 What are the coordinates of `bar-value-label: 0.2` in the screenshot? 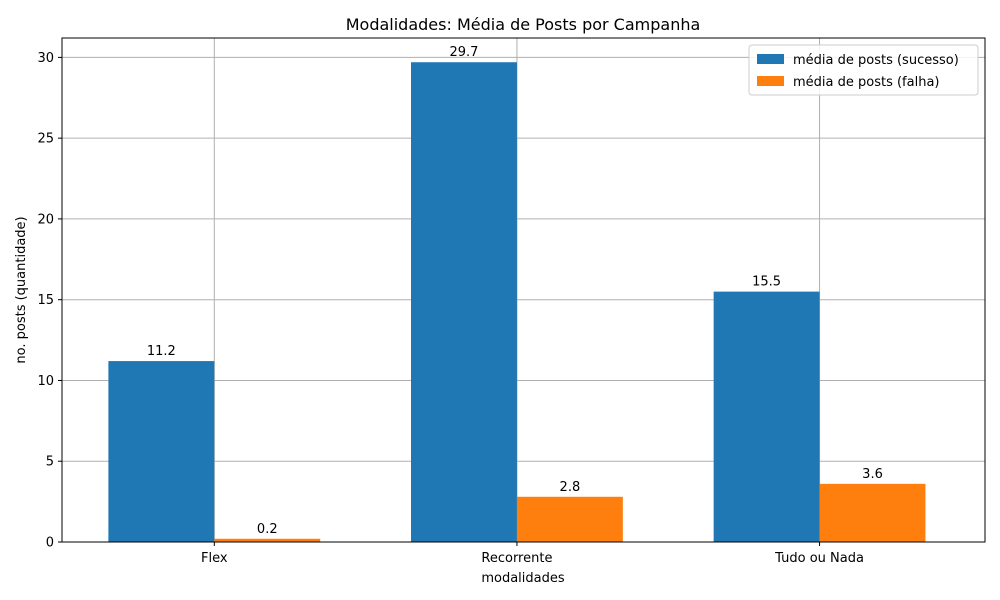 It's located at (267, 529).